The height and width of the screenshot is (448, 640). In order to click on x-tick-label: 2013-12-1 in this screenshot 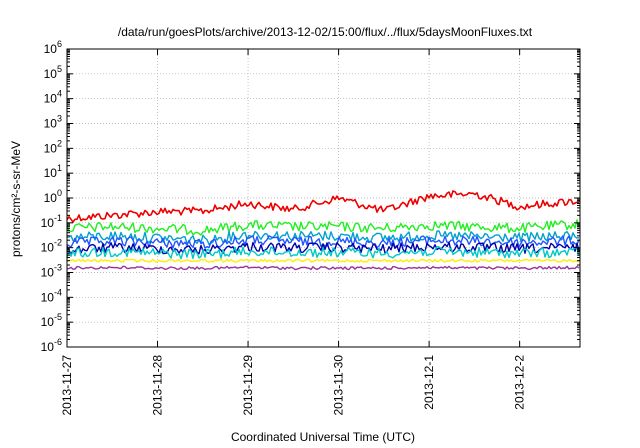, I will do `click(429, 382)`.